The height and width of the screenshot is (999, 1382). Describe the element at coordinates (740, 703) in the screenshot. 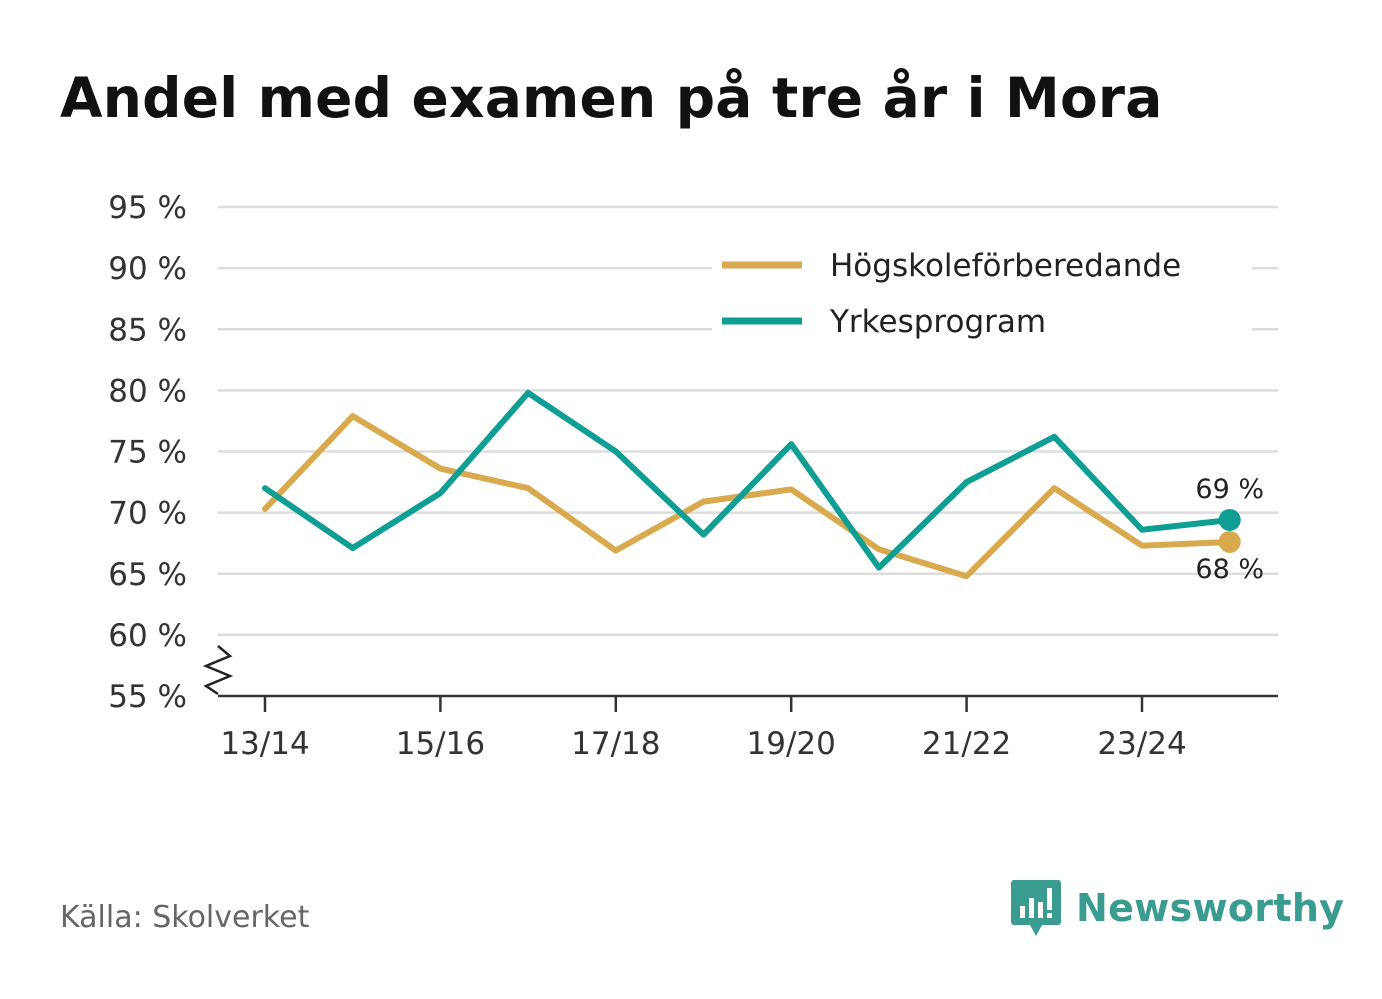

I see `x-axis: 13/14 15/16 17/18 19/20 21/22 23/24` at that location.